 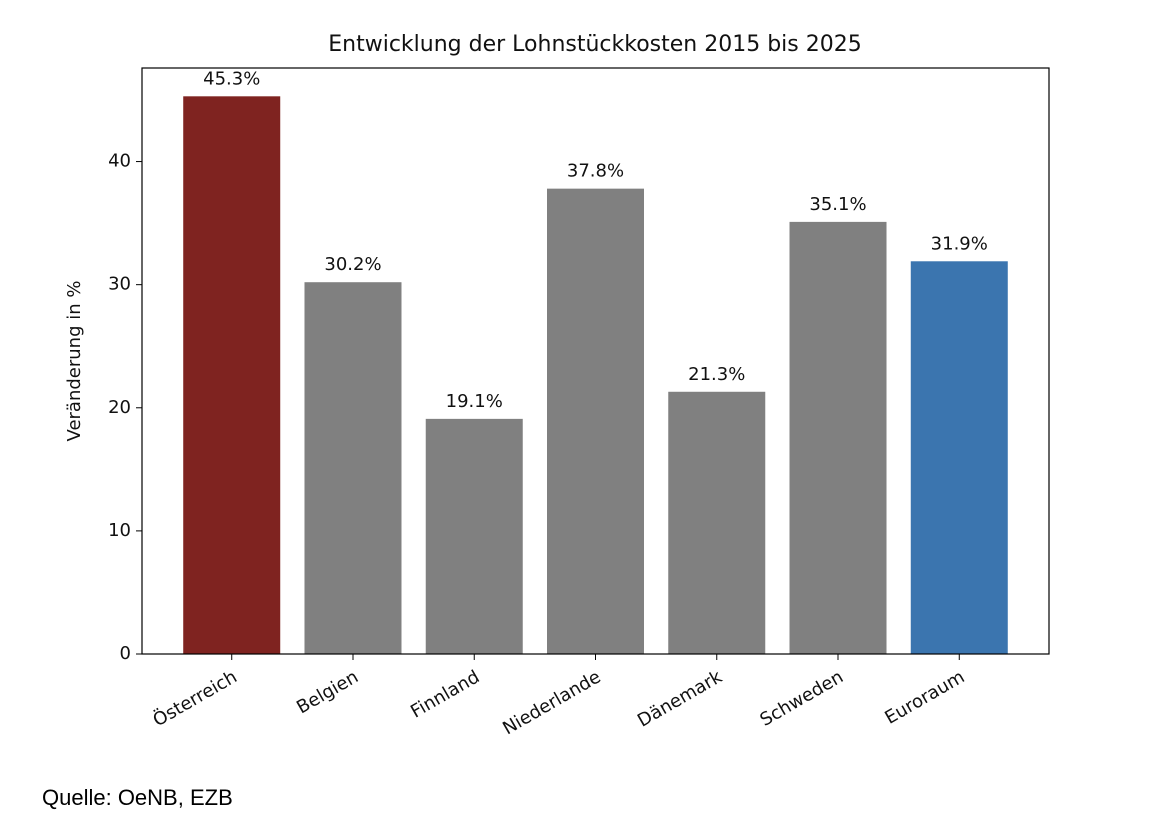 I want to click on source-note: Quelle: OeNB, EZB, so click(x=137, y=797).